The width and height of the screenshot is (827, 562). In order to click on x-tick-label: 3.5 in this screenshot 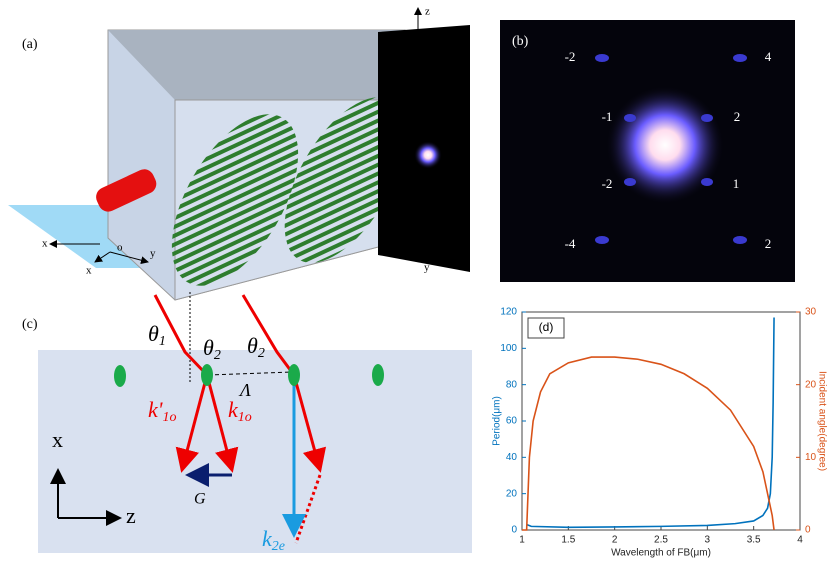, I will do `click(754, 540)`.